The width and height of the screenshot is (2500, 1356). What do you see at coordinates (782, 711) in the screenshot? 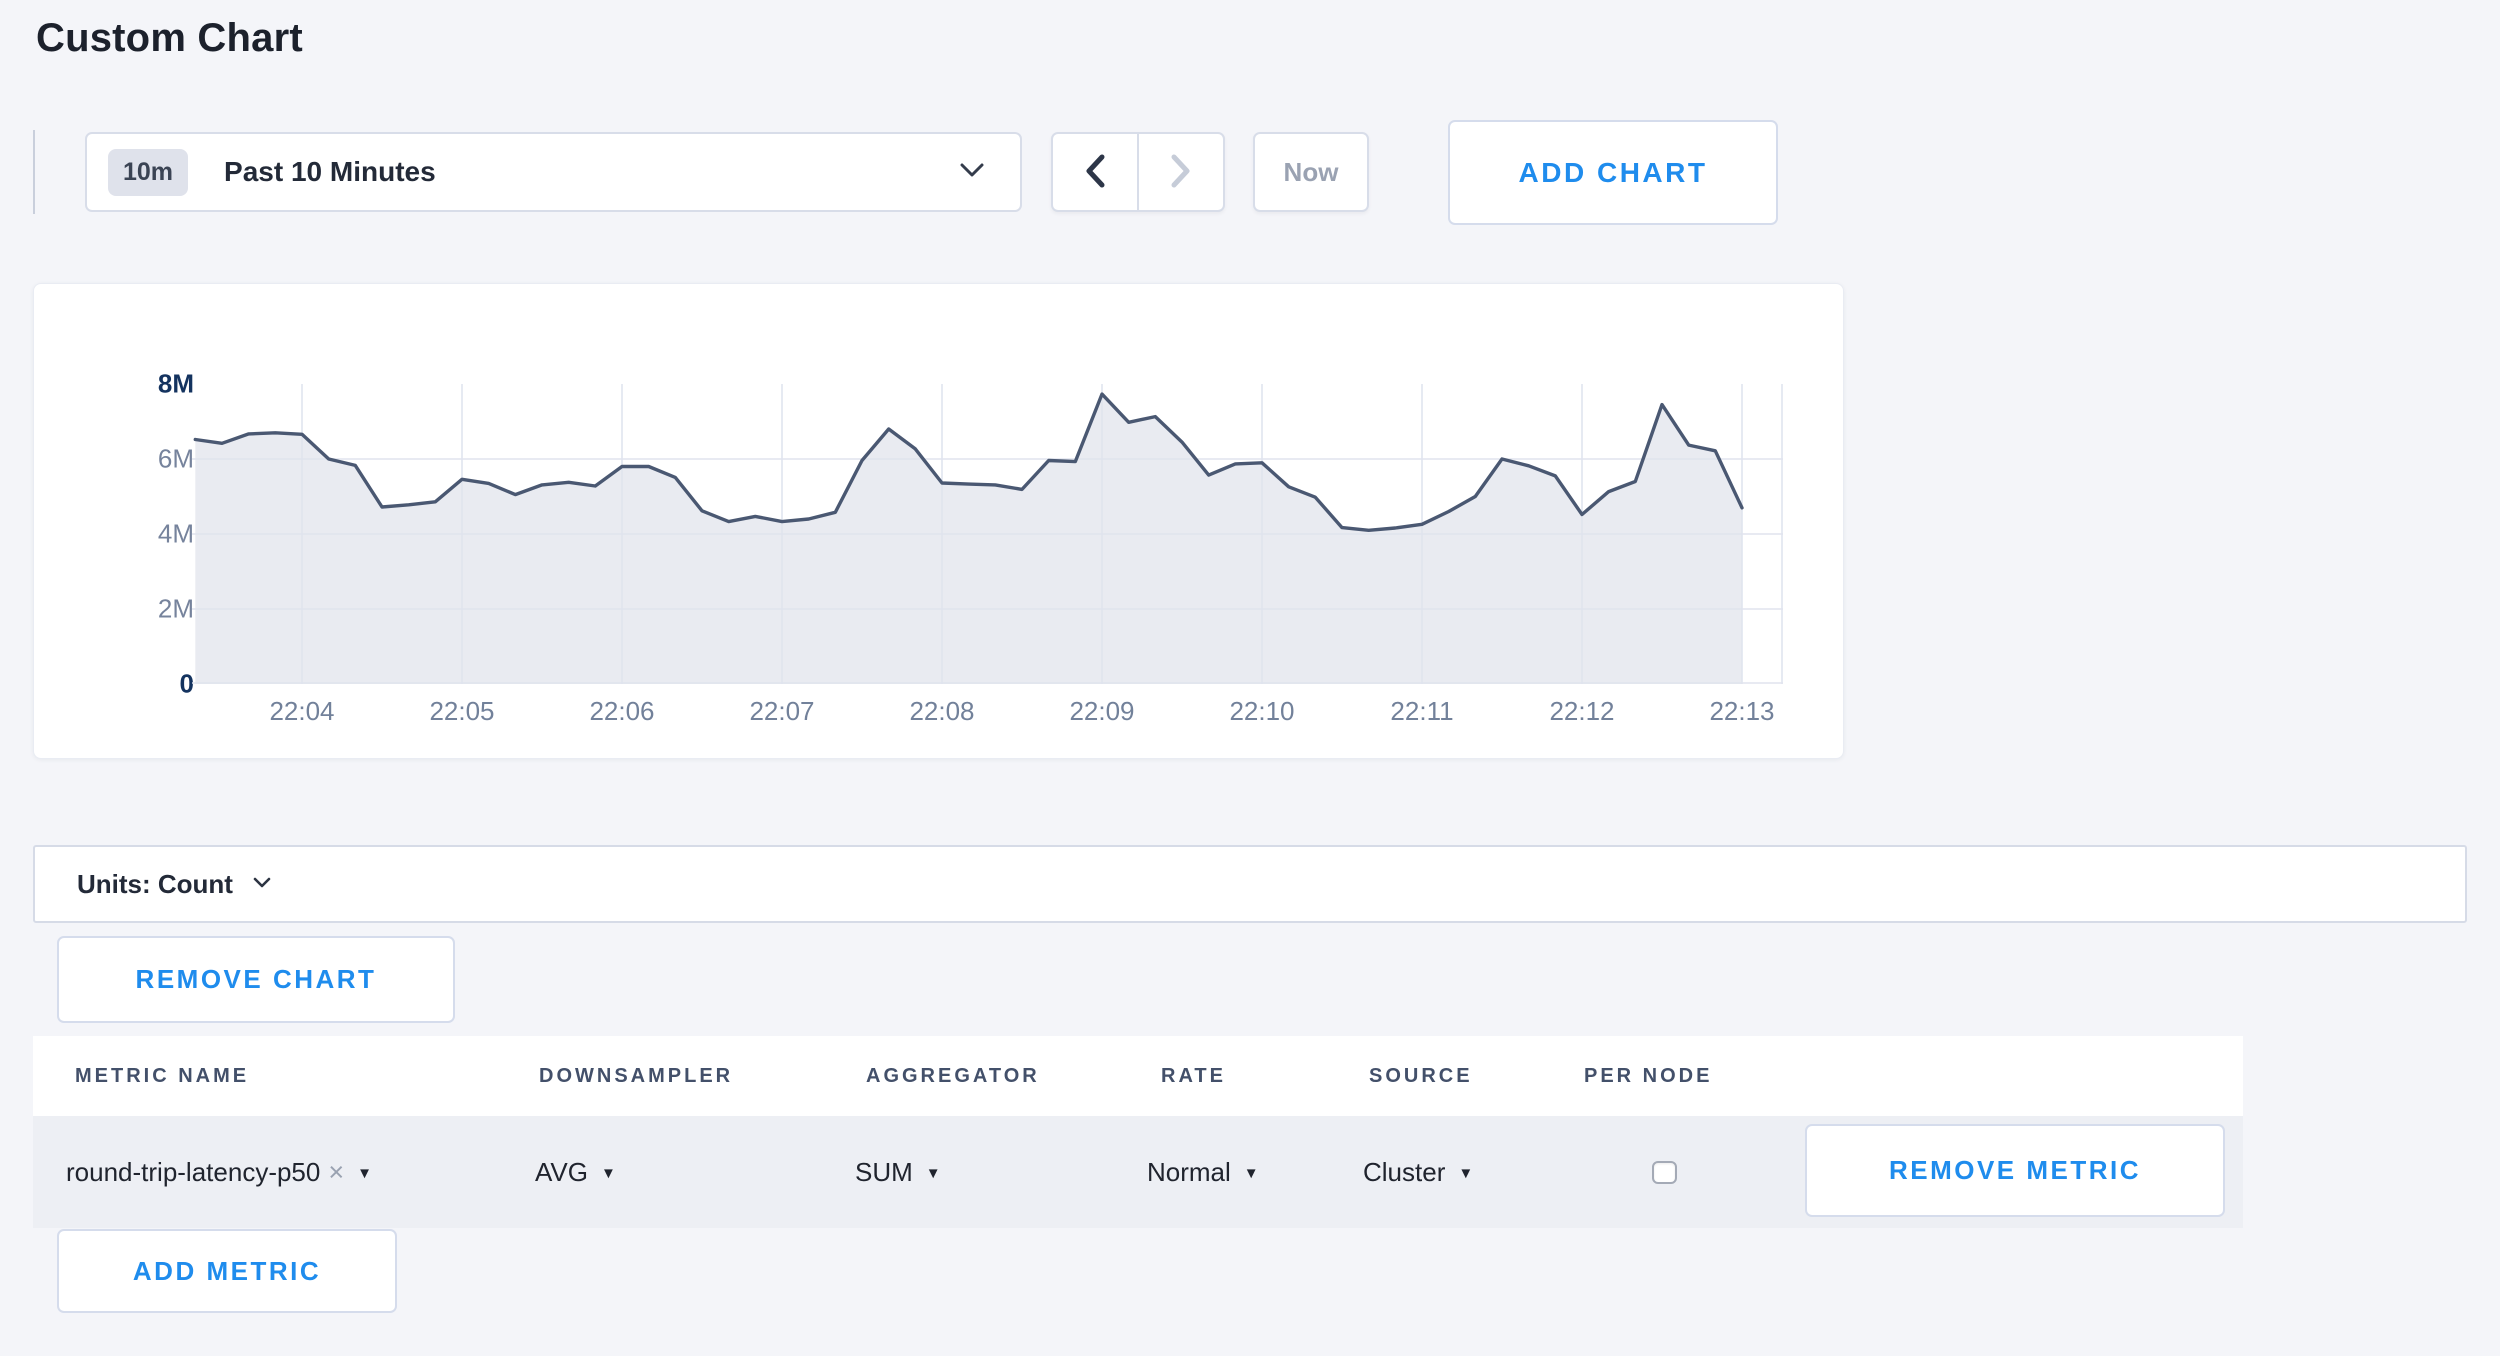
I see `x-tick-label: 22:07` at bounding box center [782, 711].